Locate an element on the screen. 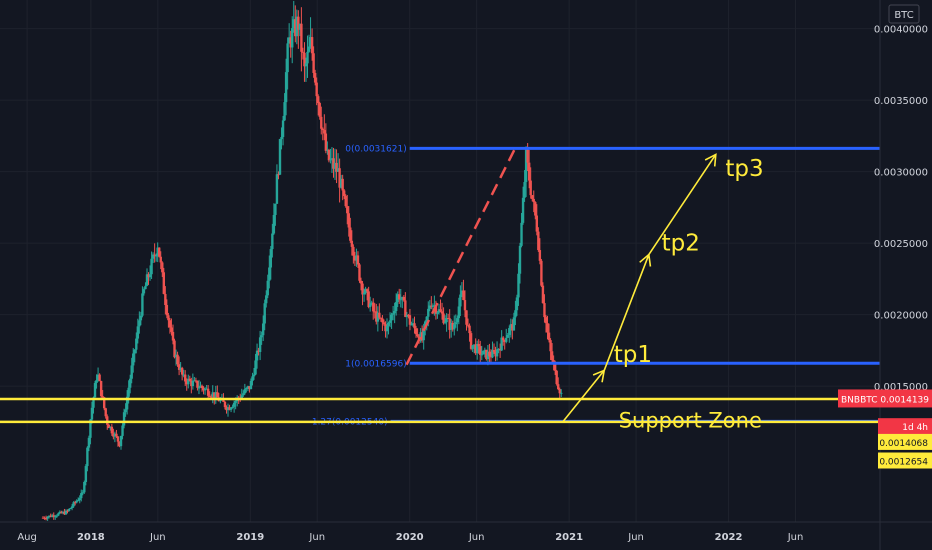  fib-level-label: 0(0.0031621) is located at coordinates (375, 149).